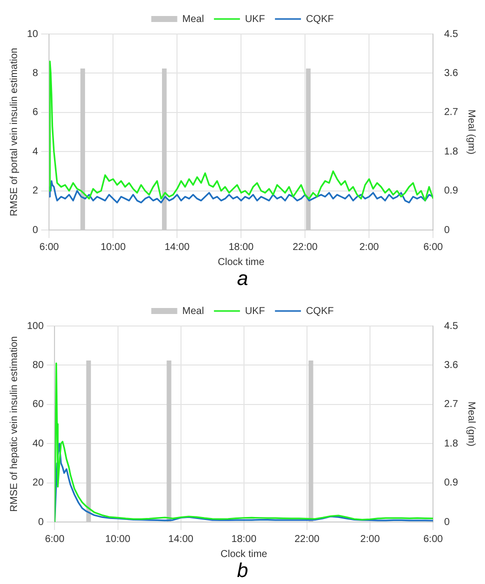  Describe the element at coordinates (38, 444) in the screenshot. I see `y-tick-label: 40` at that location.